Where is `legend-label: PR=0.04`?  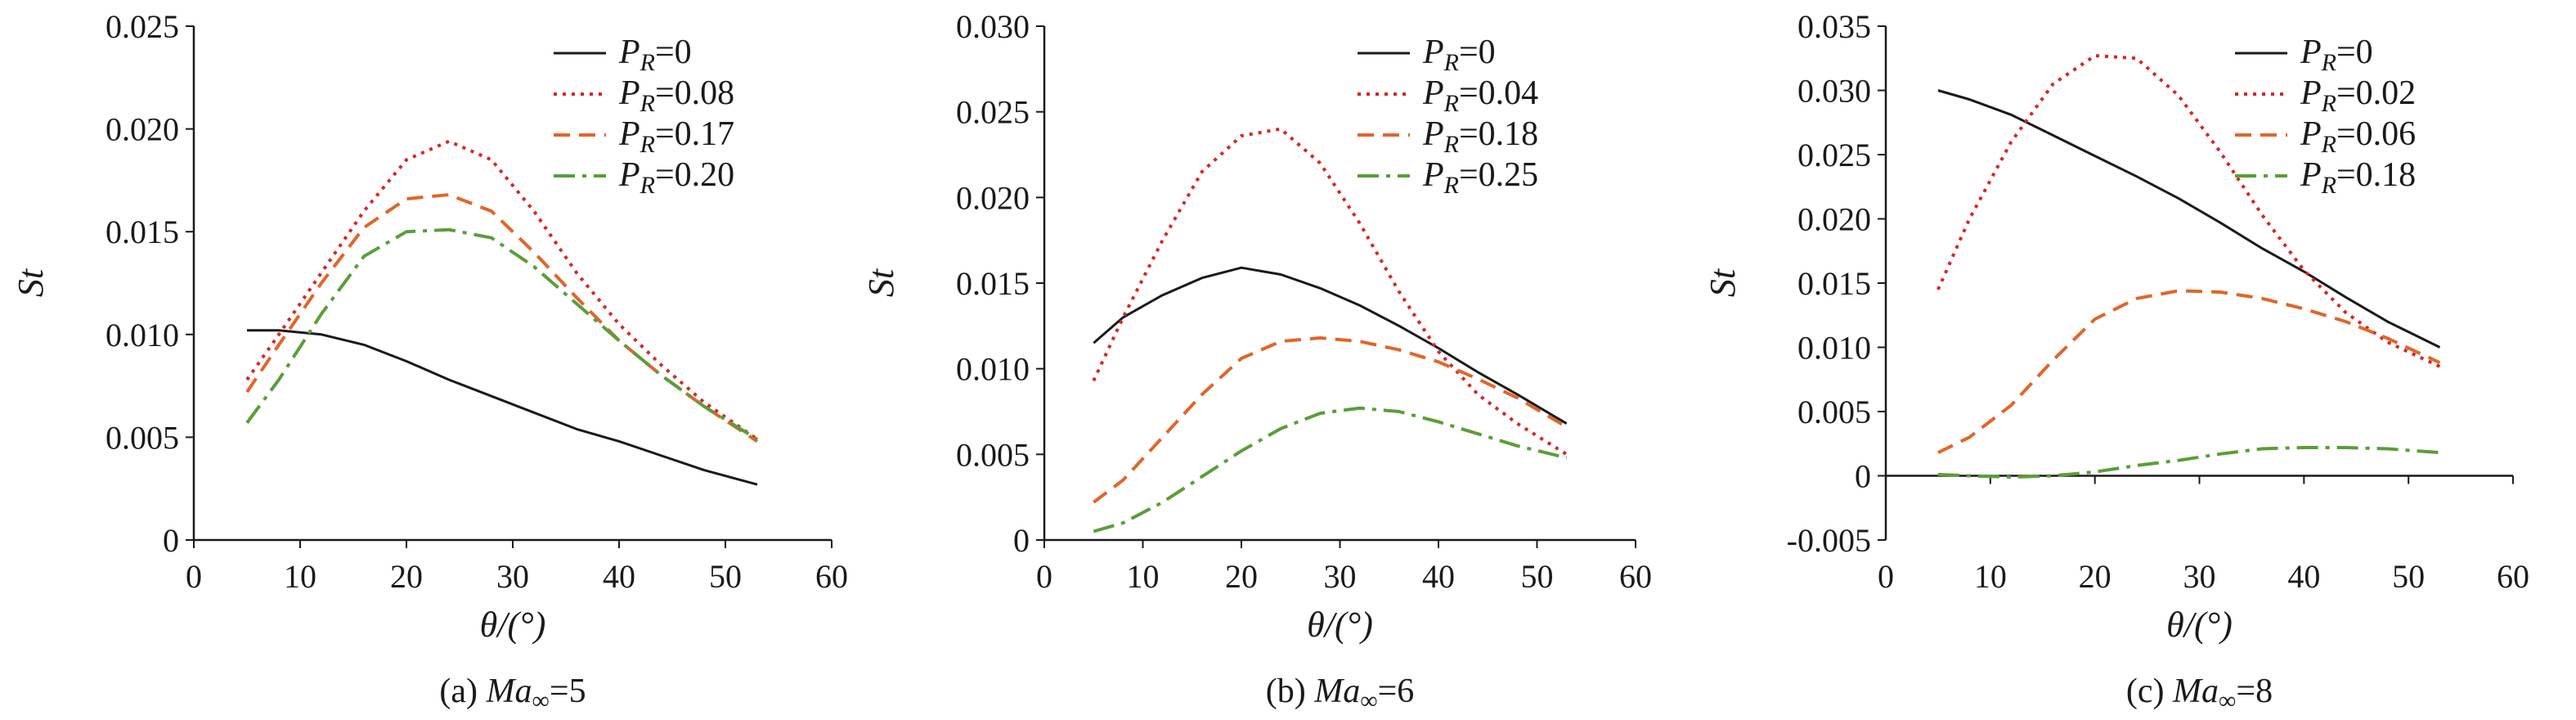
legend-label: PR=0.04 is located at coordinates (1480, 96).